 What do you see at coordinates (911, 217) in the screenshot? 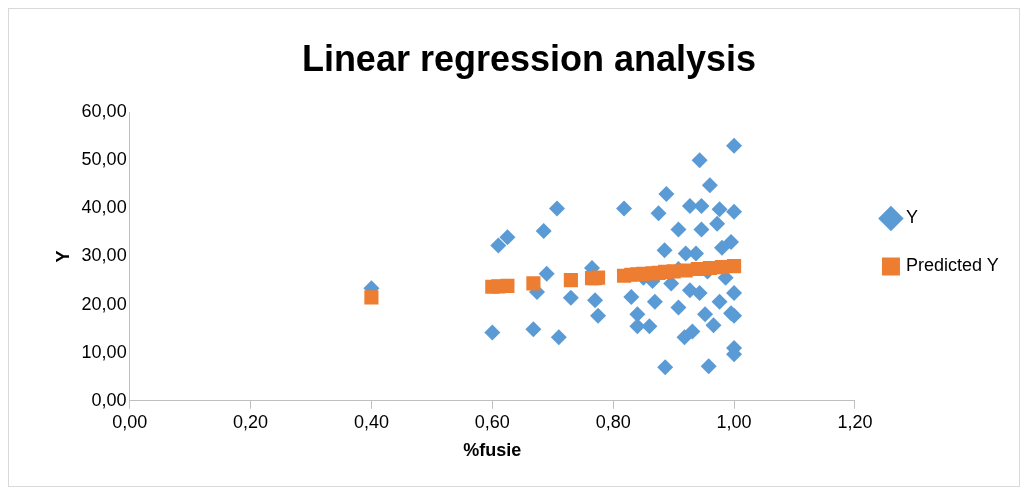
I see `legend-label: Y` at bounding box center [911, 217].